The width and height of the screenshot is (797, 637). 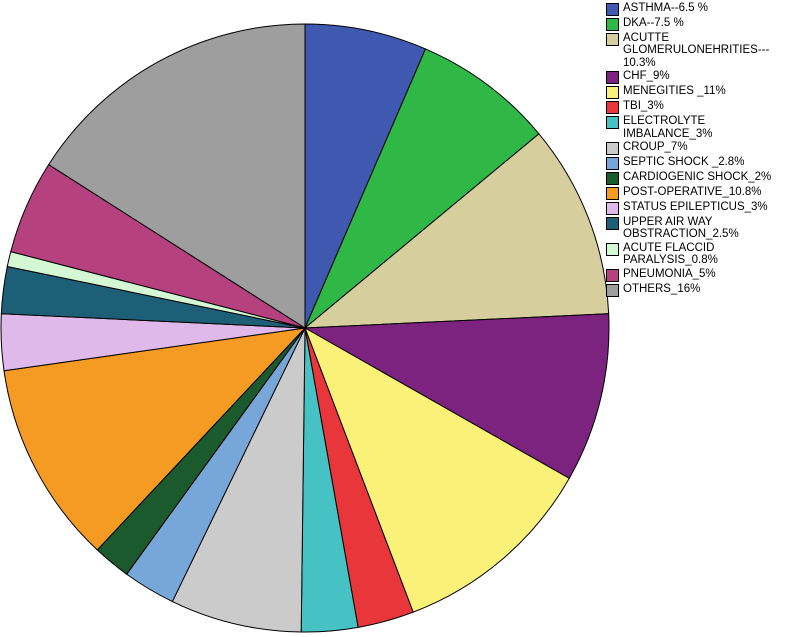 What do you see at coordinates (669, 273) in the screenshot?
I see `legend-label: PNEUMONIA_5%` at bounding box center [669, 273].